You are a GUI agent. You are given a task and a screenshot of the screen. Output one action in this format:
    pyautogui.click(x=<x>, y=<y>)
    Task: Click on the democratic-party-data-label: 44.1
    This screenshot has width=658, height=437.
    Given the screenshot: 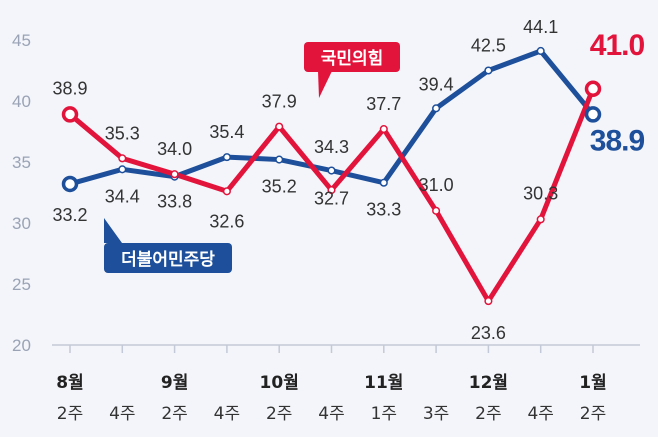 What is the action you would take?
    pyautogui.click(x=540, y=27)
    